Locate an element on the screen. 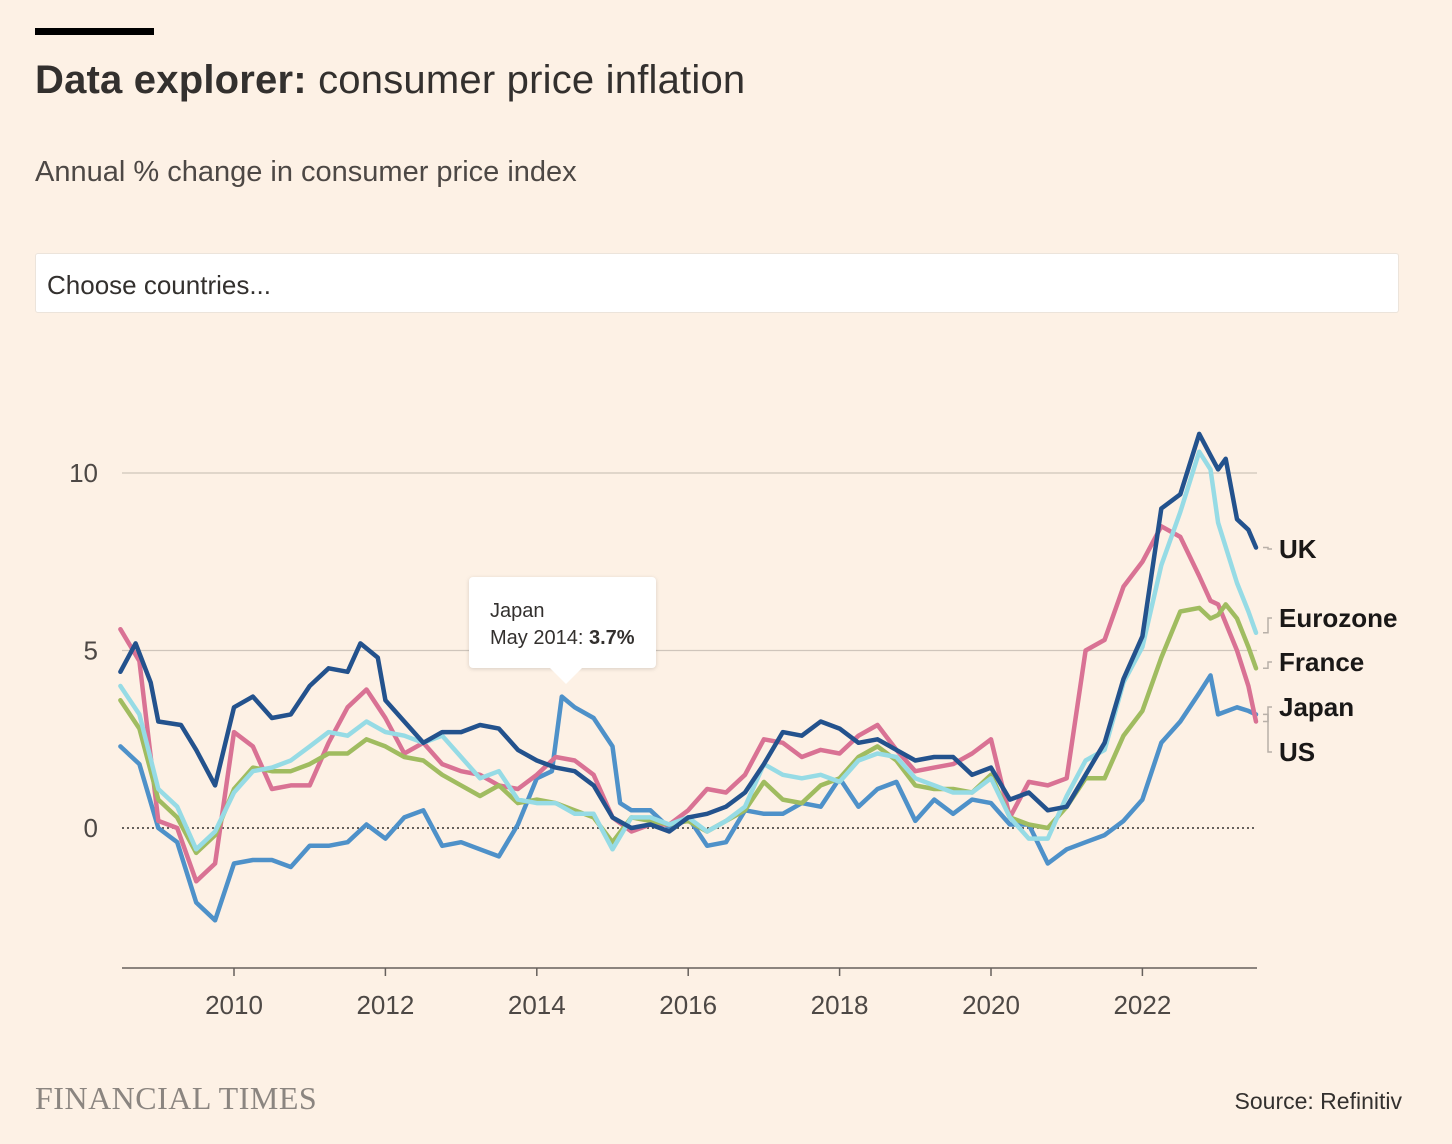 This screenshot has height=1144, width=1452. x-tick-label-2010: 2010 is located at coordinates (234, 1005).